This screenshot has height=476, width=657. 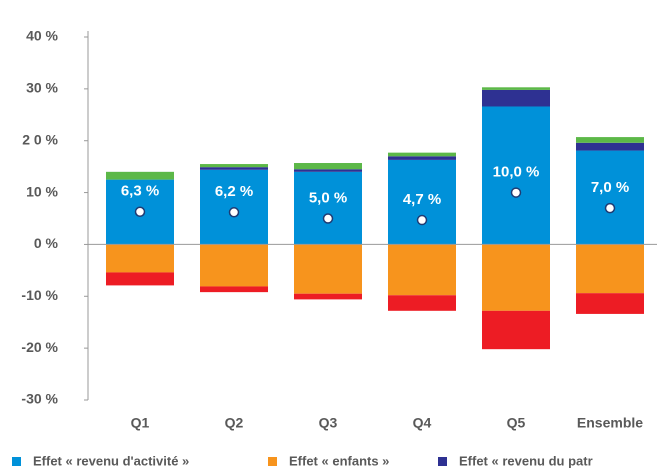 I want to click on value-label: 4,7 %, so click(x=422, y=199).